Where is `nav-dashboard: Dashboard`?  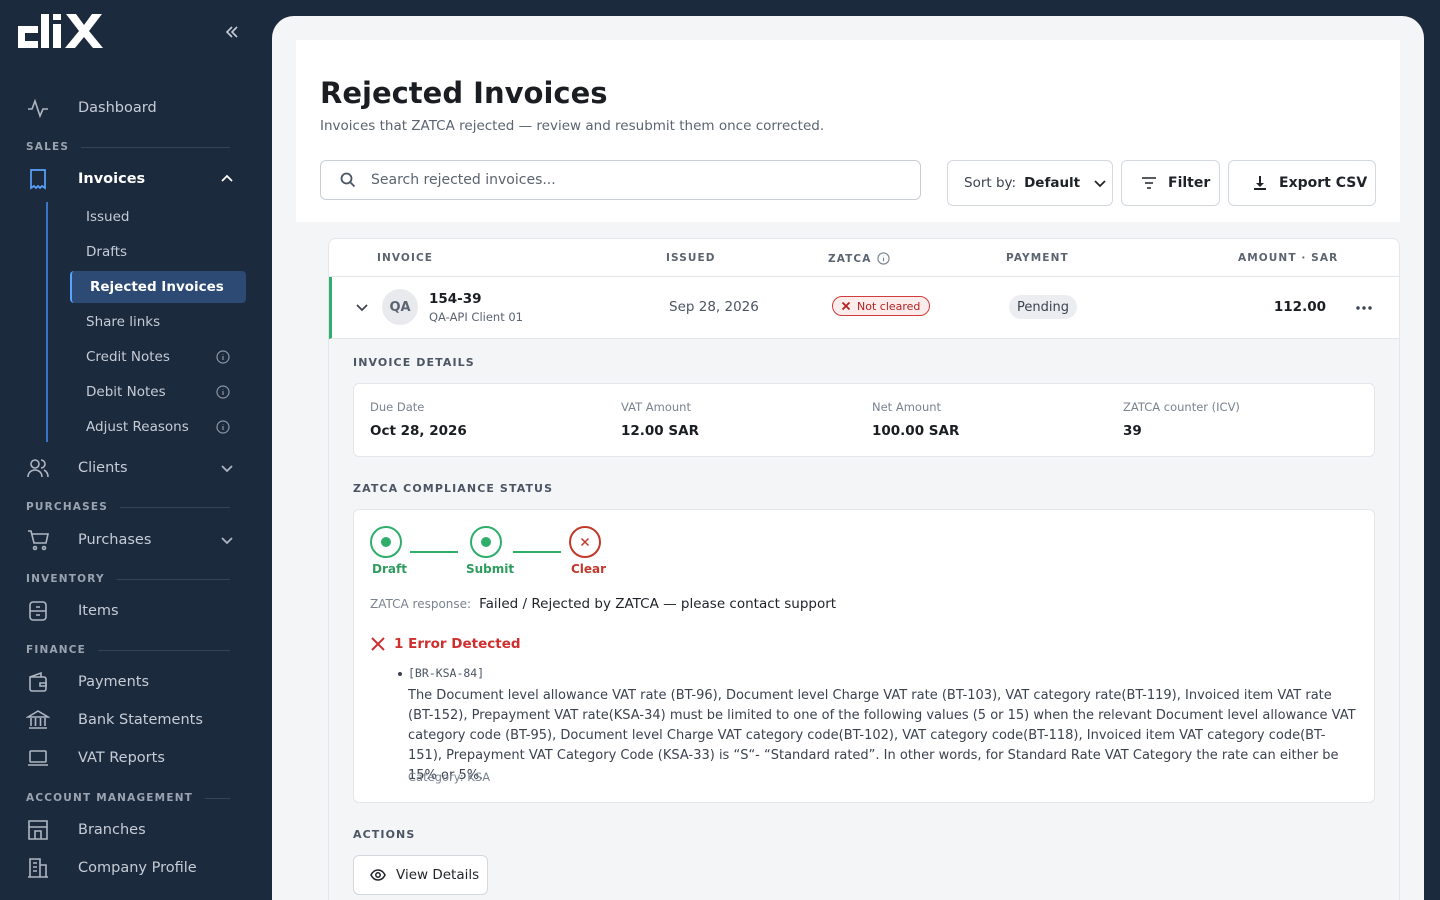 nav-dashboard: Dashboard is located at coordinates (131, 108).